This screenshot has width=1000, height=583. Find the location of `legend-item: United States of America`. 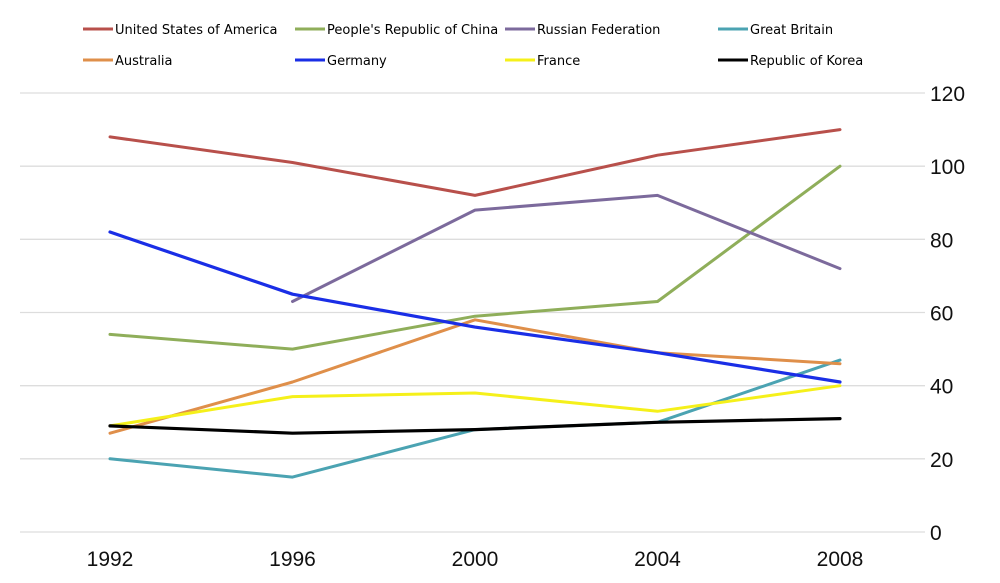

legend-item: United States of America is located at coordinates (180, 30).